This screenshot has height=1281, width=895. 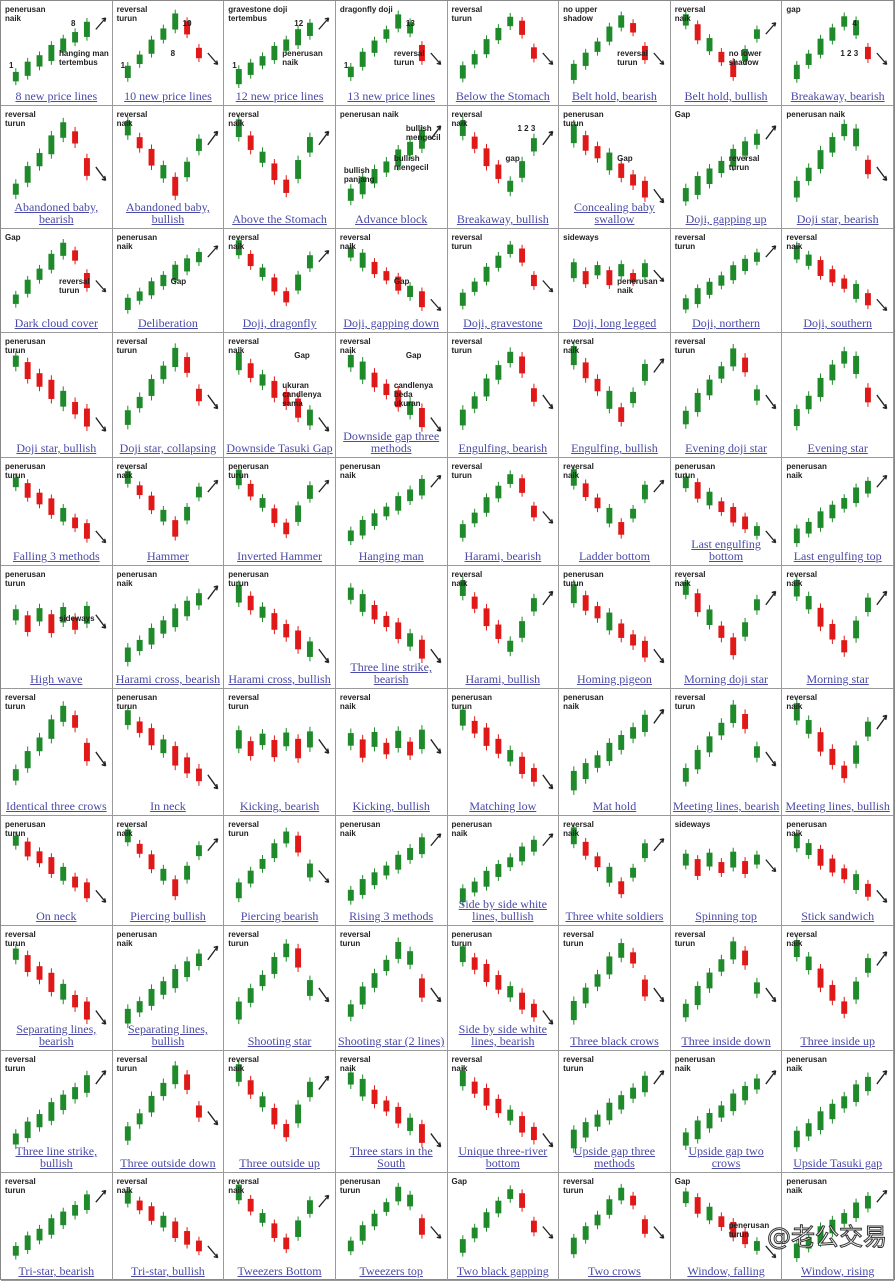 I want to click on pattern-link: Side by side white lines, bullish, so click(x=502, y=910).